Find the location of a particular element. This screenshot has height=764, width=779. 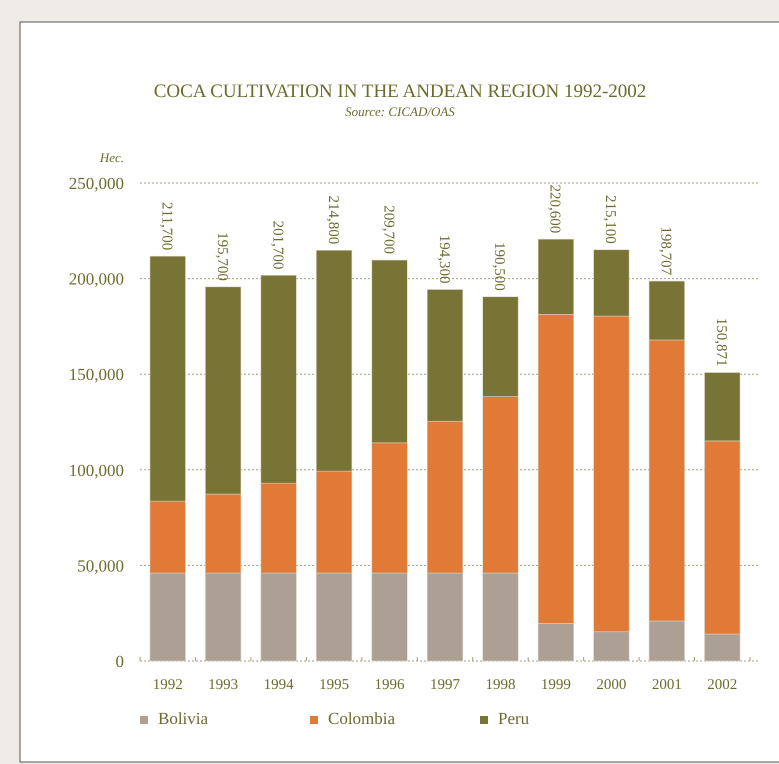

y-tick-label: 0 is located at coordinates (120, 661).